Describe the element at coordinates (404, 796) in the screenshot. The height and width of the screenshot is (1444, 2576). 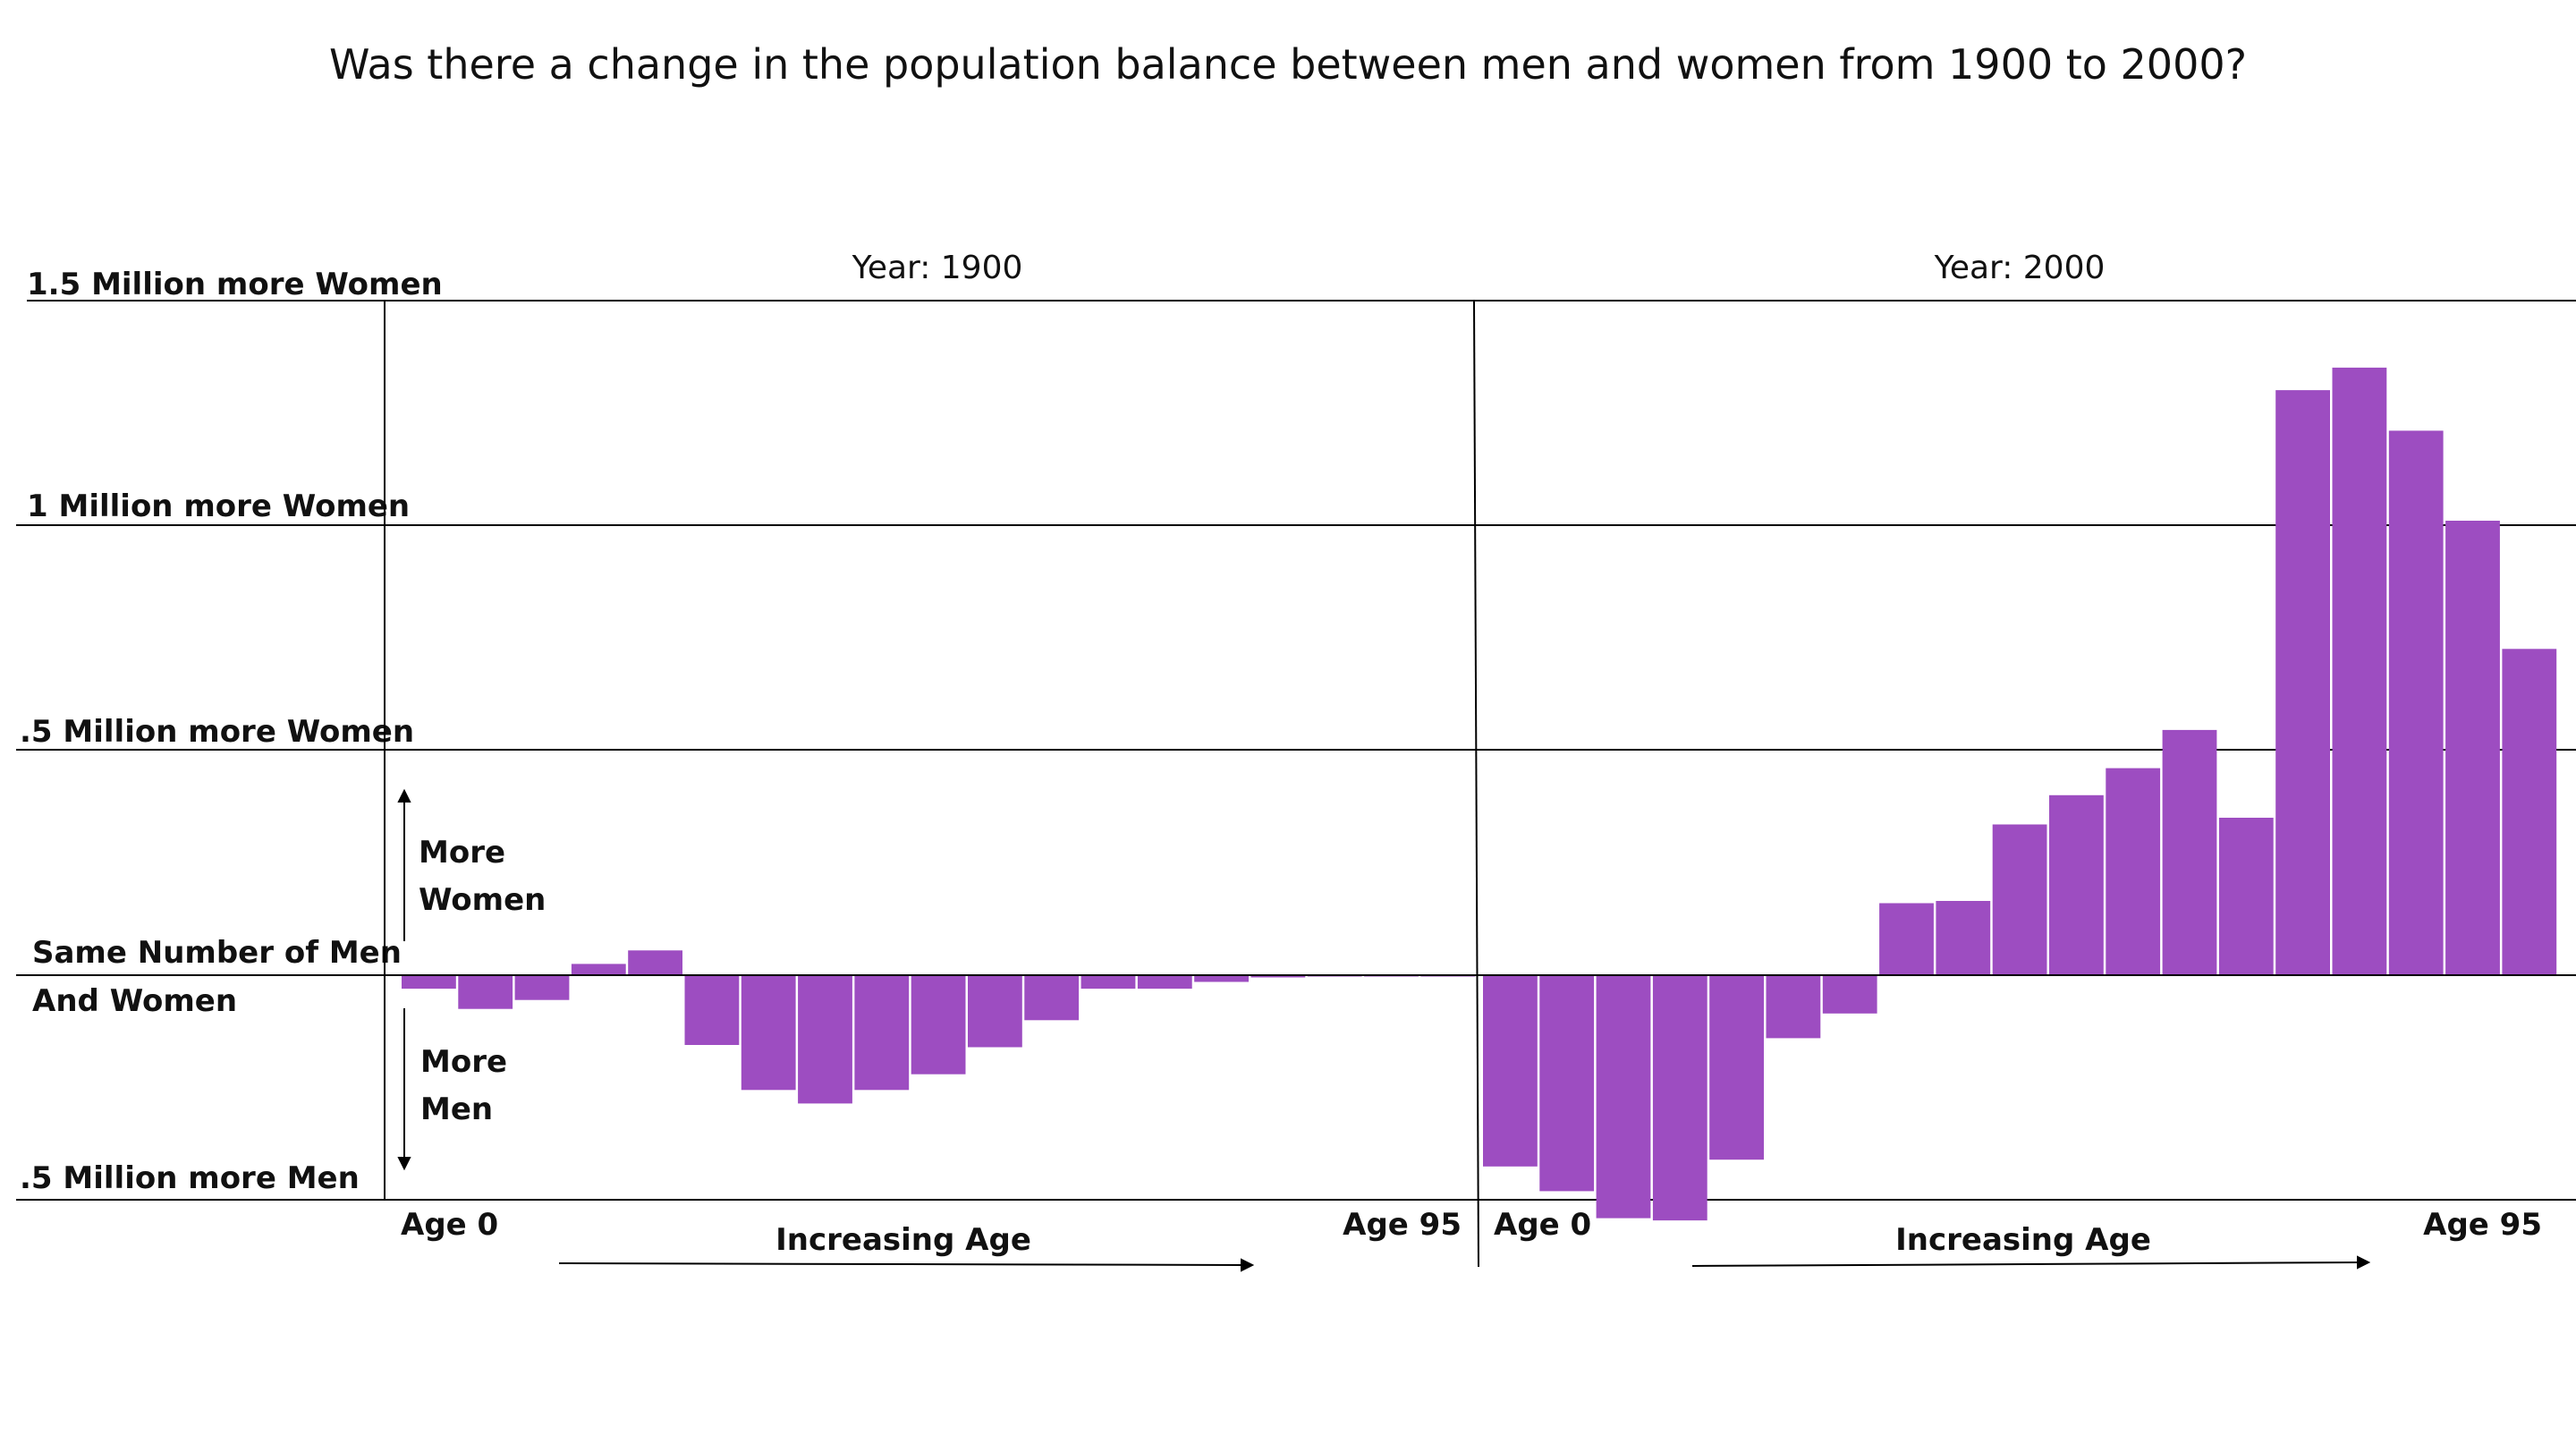
I see `up-arrow-icon` at that location.